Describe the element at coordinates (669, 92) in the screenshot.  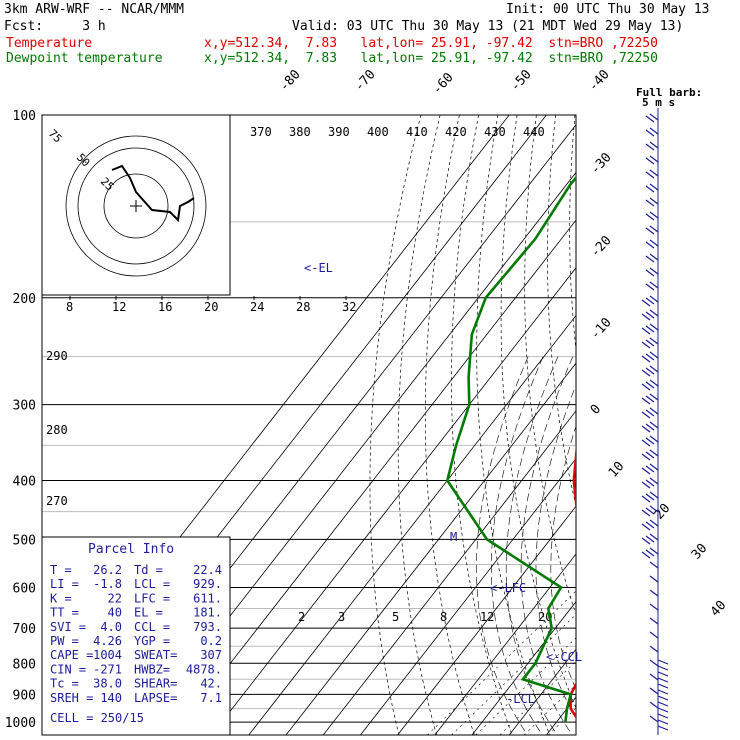
I see `full-barb-note: Full barb:` at that location.